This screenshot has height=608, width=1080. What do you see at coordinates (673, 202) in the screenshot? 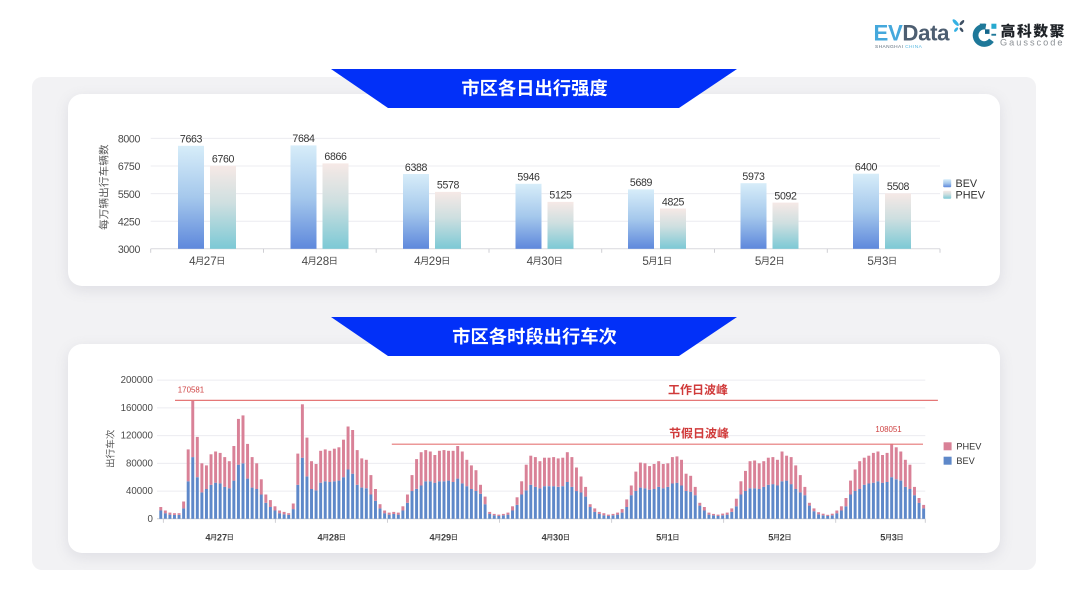
I see `svg-text: 4825` at bounding box center [673, 202].